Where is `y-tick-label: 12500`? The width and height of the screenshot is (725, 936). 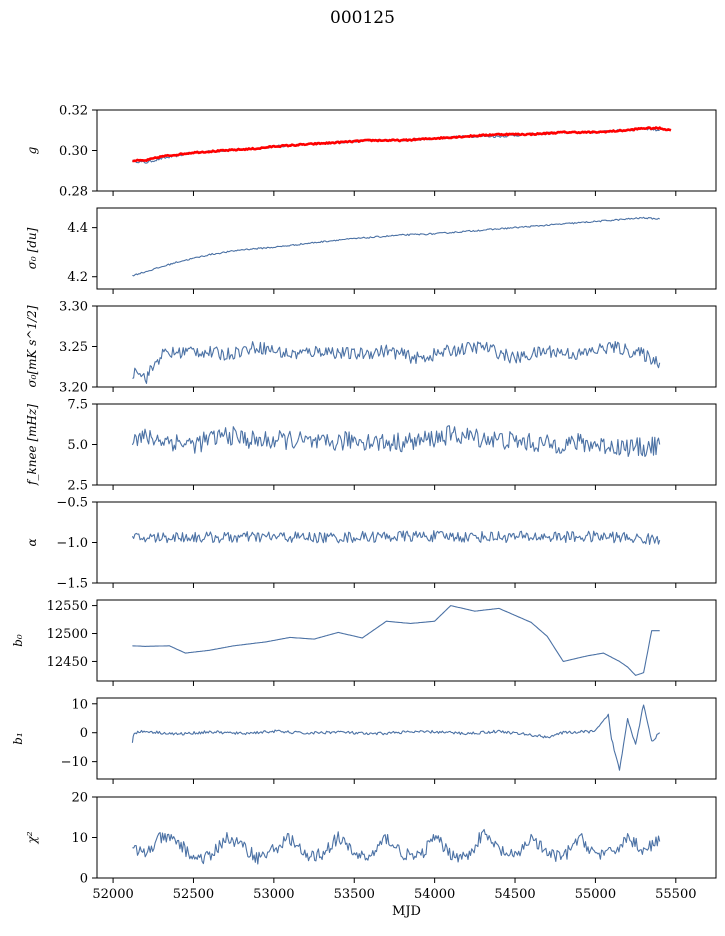 y-tick-label: 12500 is located at coordinates (67, 634).